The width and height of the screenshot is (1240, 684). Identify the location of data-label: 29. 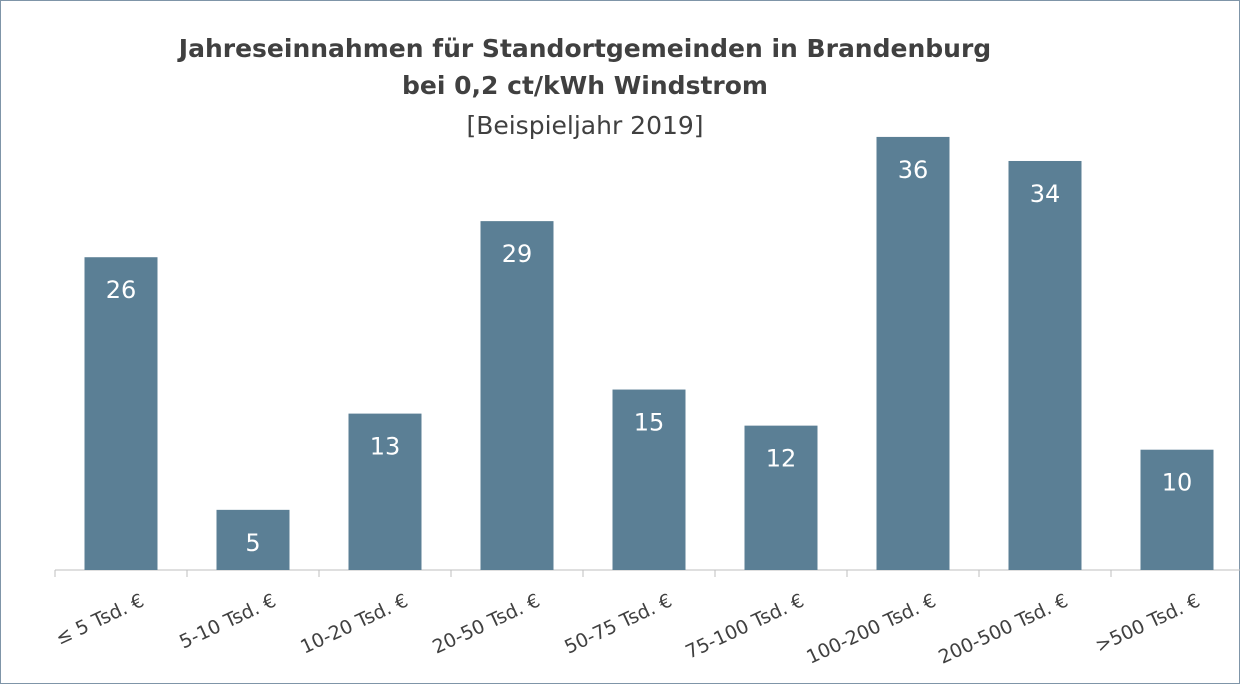
(517, 254).